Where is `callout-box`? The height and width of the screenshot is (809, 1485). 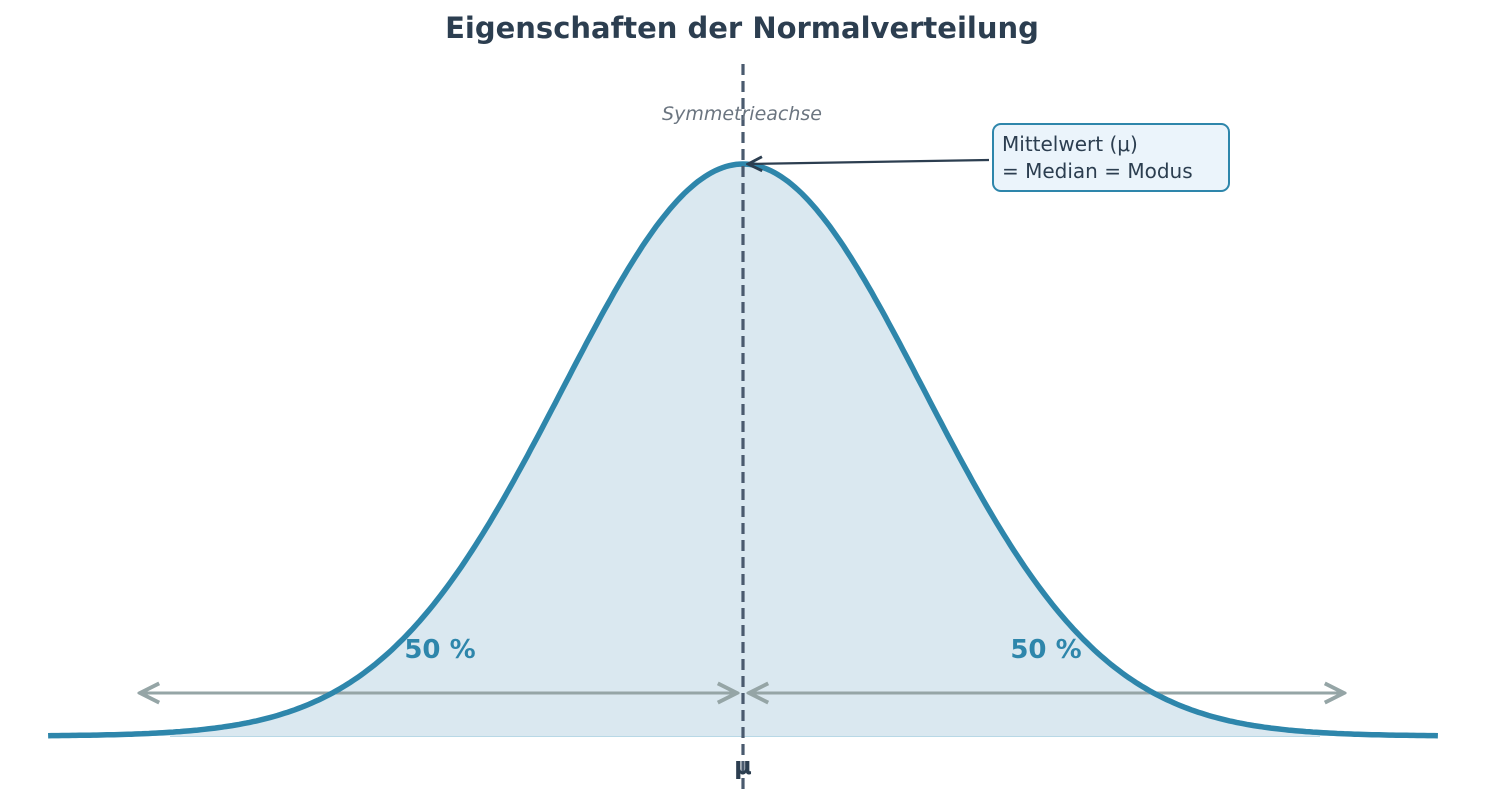
callout-box is located at coordinates (1111, 157).